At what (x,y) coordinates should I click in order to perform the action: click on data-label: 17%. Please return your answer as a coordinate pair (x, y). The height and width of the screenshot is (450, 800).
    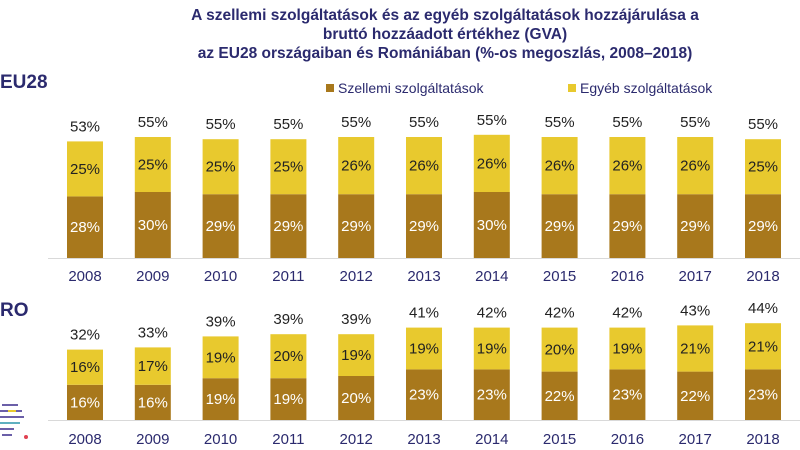
    Looking at the image, I should click on (153, 366).